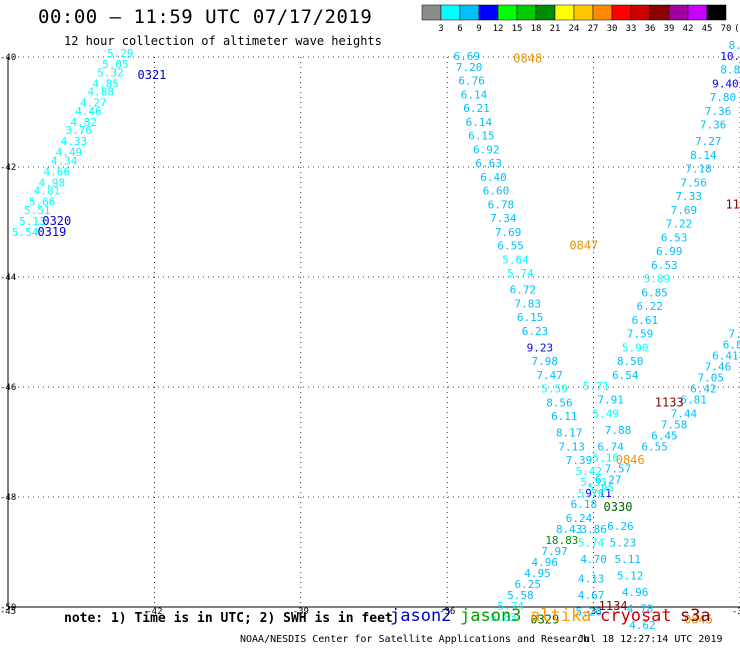  I want to click on wave-height-point: 7.91, so click(610, 400).